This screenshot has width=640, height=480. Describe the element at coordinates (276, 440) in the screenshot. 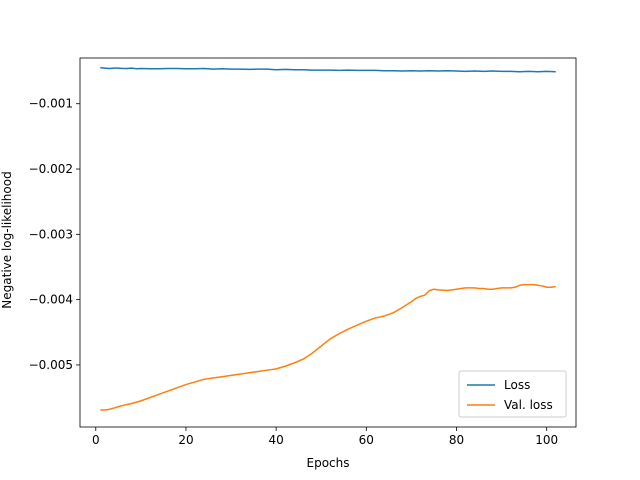

I see `x-tick-label-2: 40` at that location.